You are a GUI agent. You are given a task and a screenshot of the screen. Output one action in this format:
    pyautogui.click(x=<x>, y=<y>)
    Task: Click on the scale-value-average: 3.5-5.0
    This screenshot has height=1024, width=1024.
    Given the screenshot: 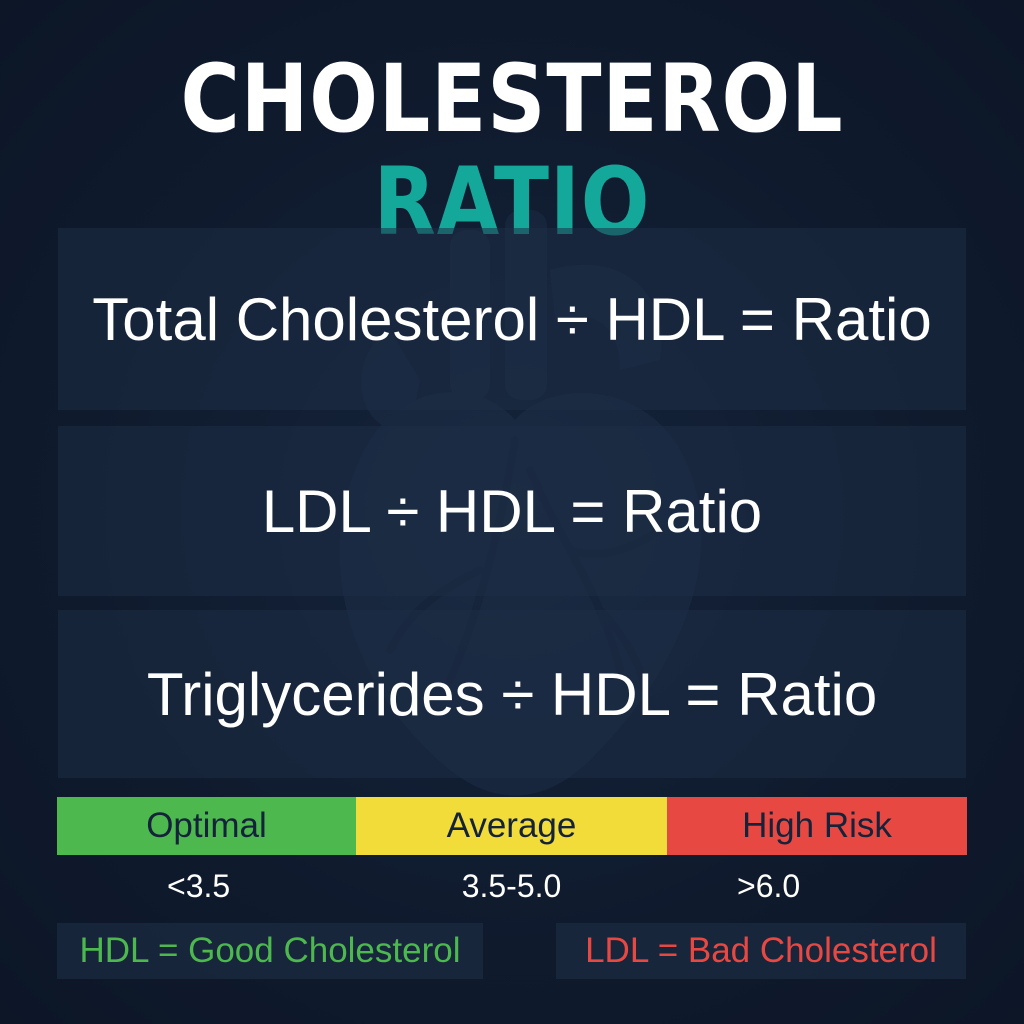 What is the action you would take?
    pyautogui.click(x=511, y=885)
    